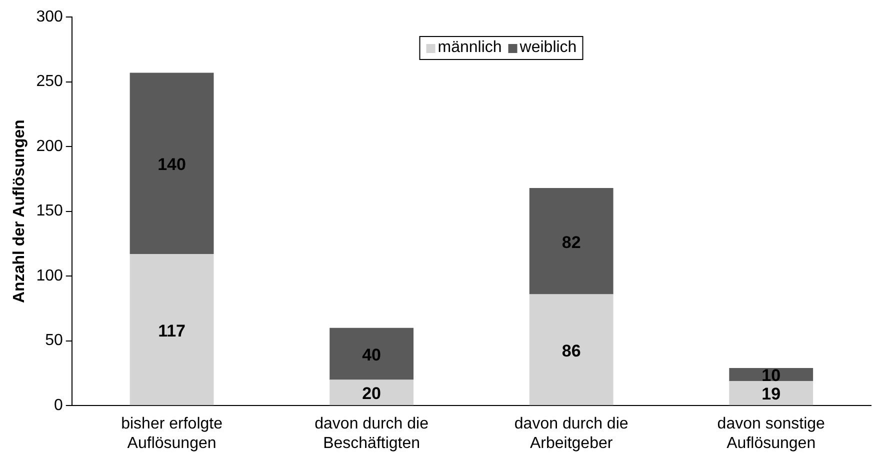 The height and width of the screenshot is (460, 887). I want to click on data-label: 117, so click(172, 330).